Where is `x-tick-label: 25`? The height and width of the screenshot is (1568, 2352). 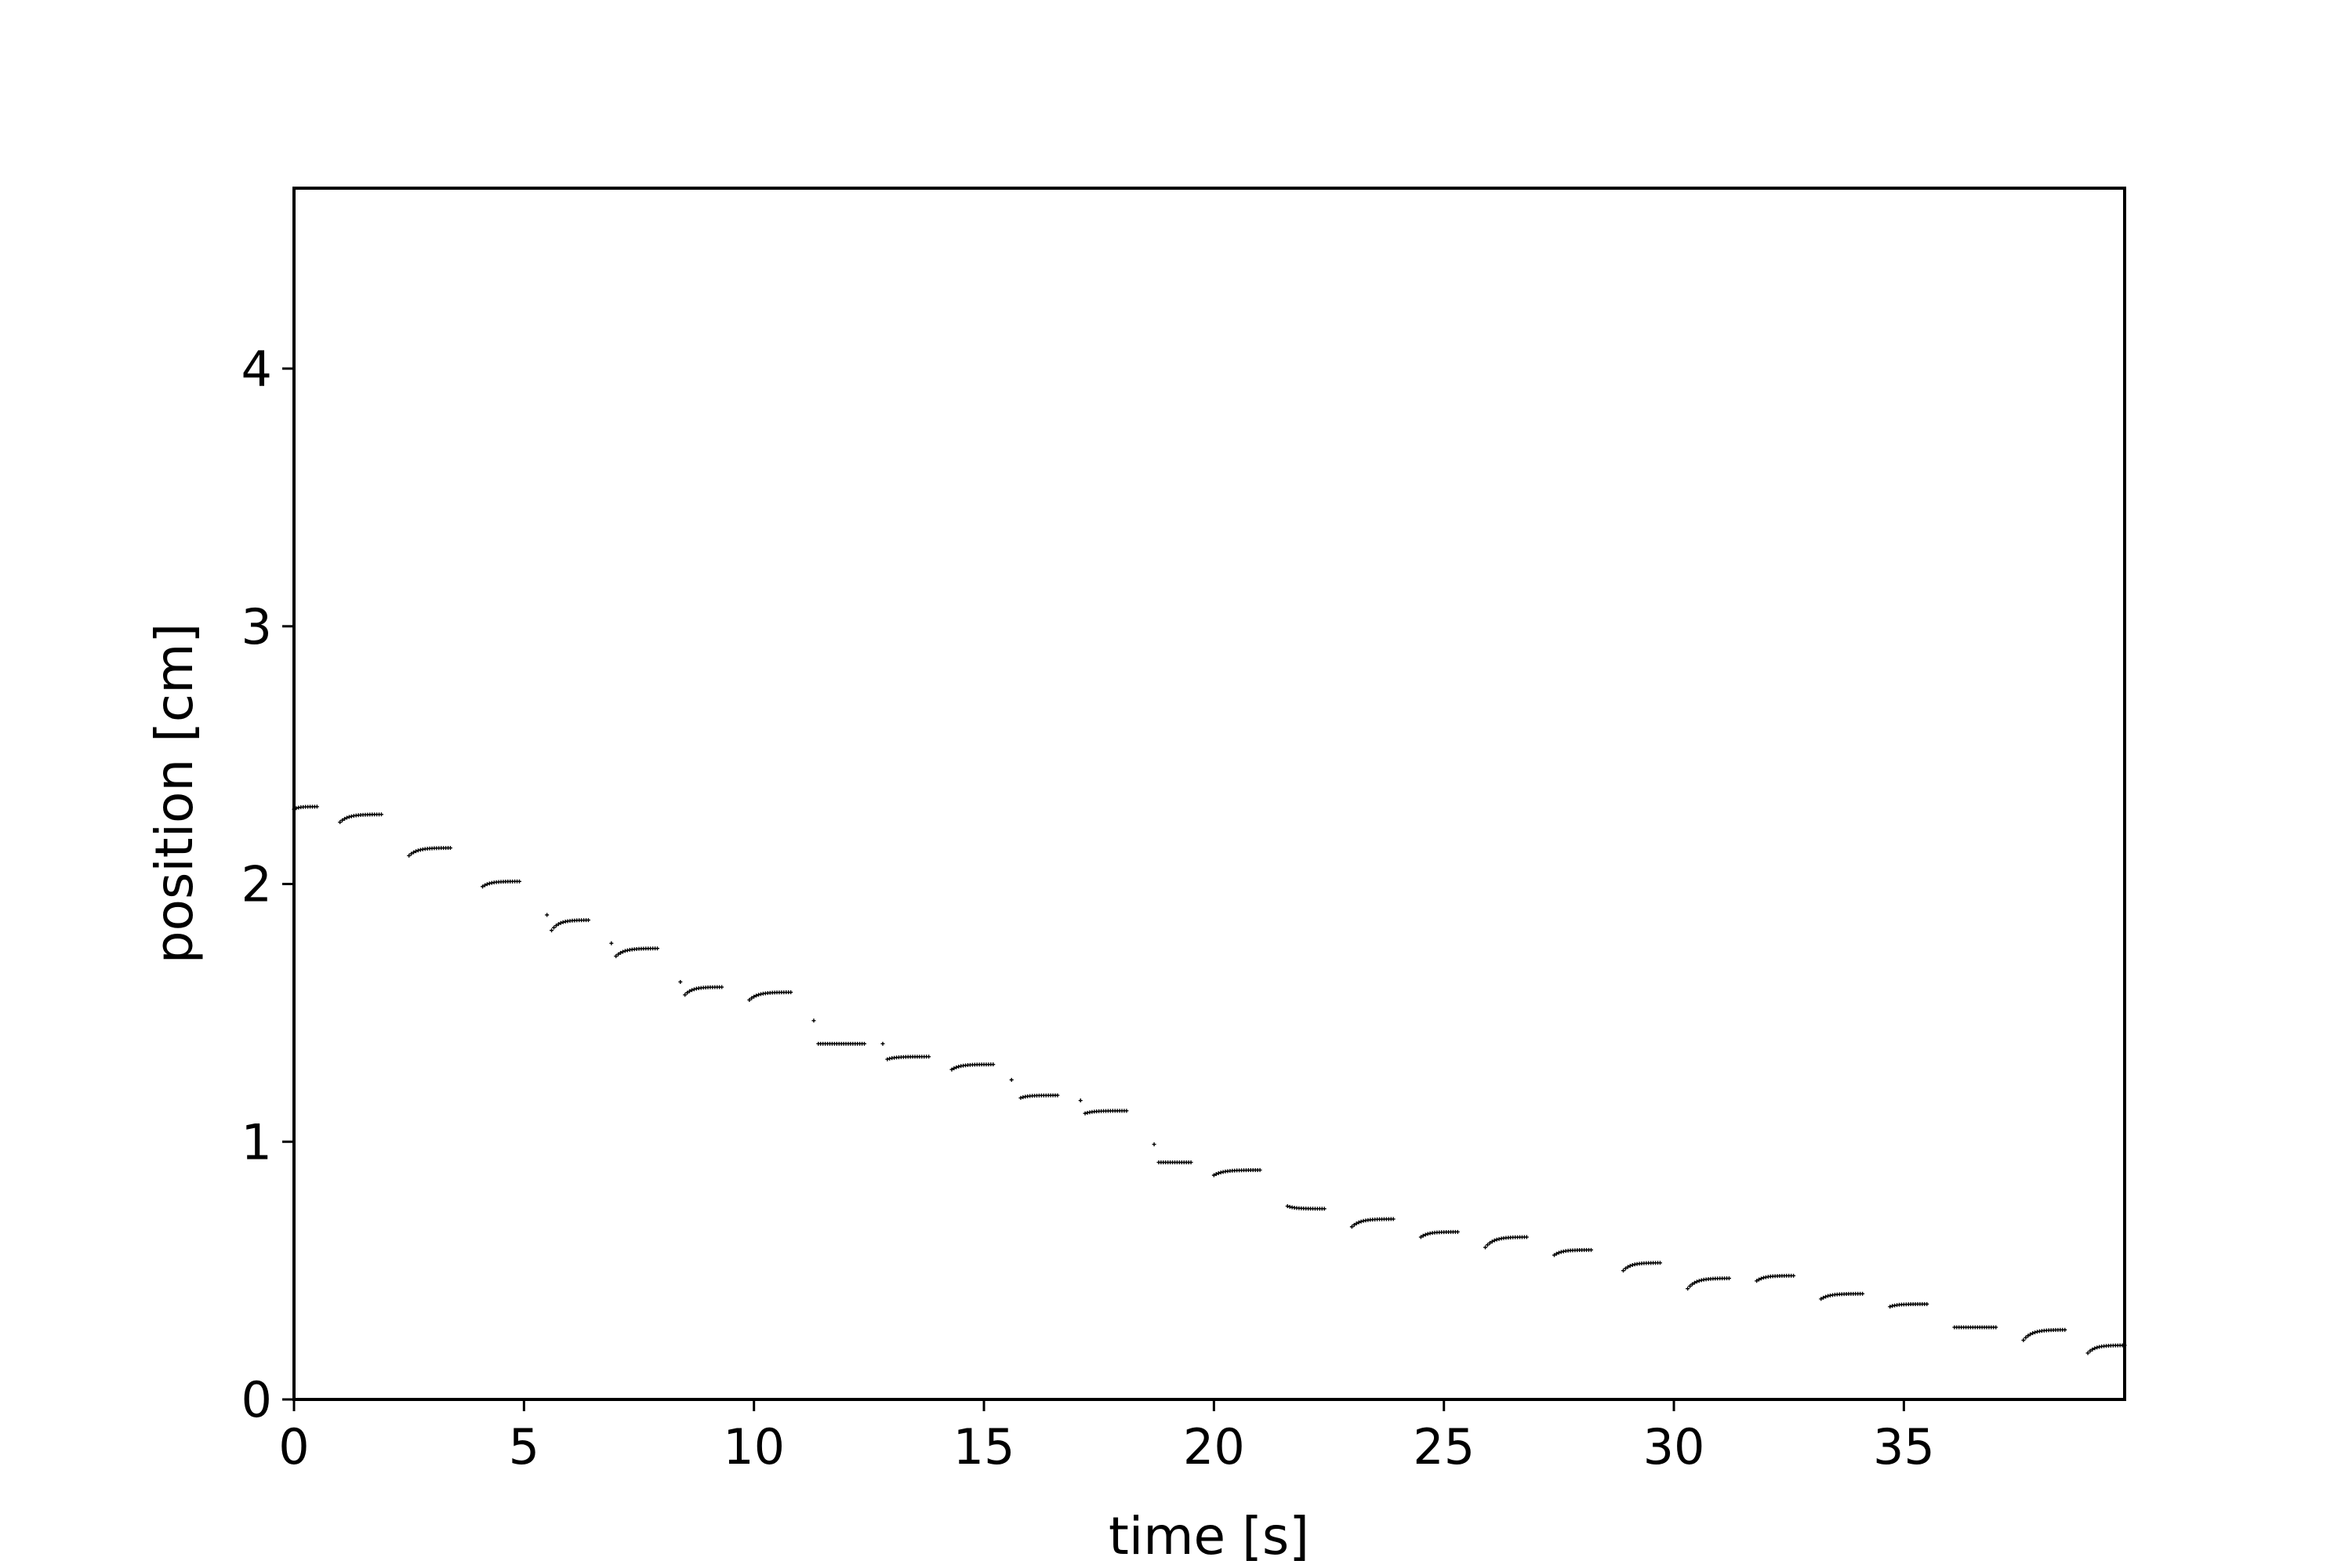
x-tick-label: 25 is located at coordinates (1444, 1446).